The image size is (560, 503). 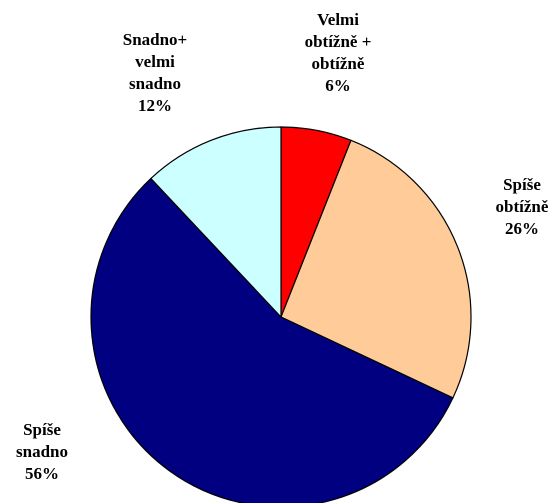 What do you see at coordinates (522, 228) in the screenshot?
I see `value-label: 26%` at bounding box center [522, 228].